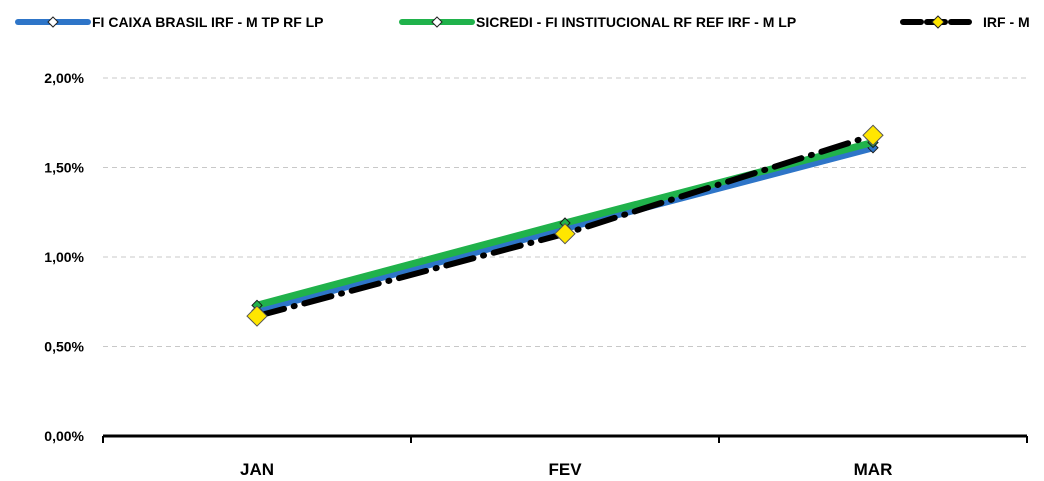 The image size is (1044, 481). Describe the element at coordinates (64, 78) in the screenshot. I see `y-tick-label: 2,00%` at that location.